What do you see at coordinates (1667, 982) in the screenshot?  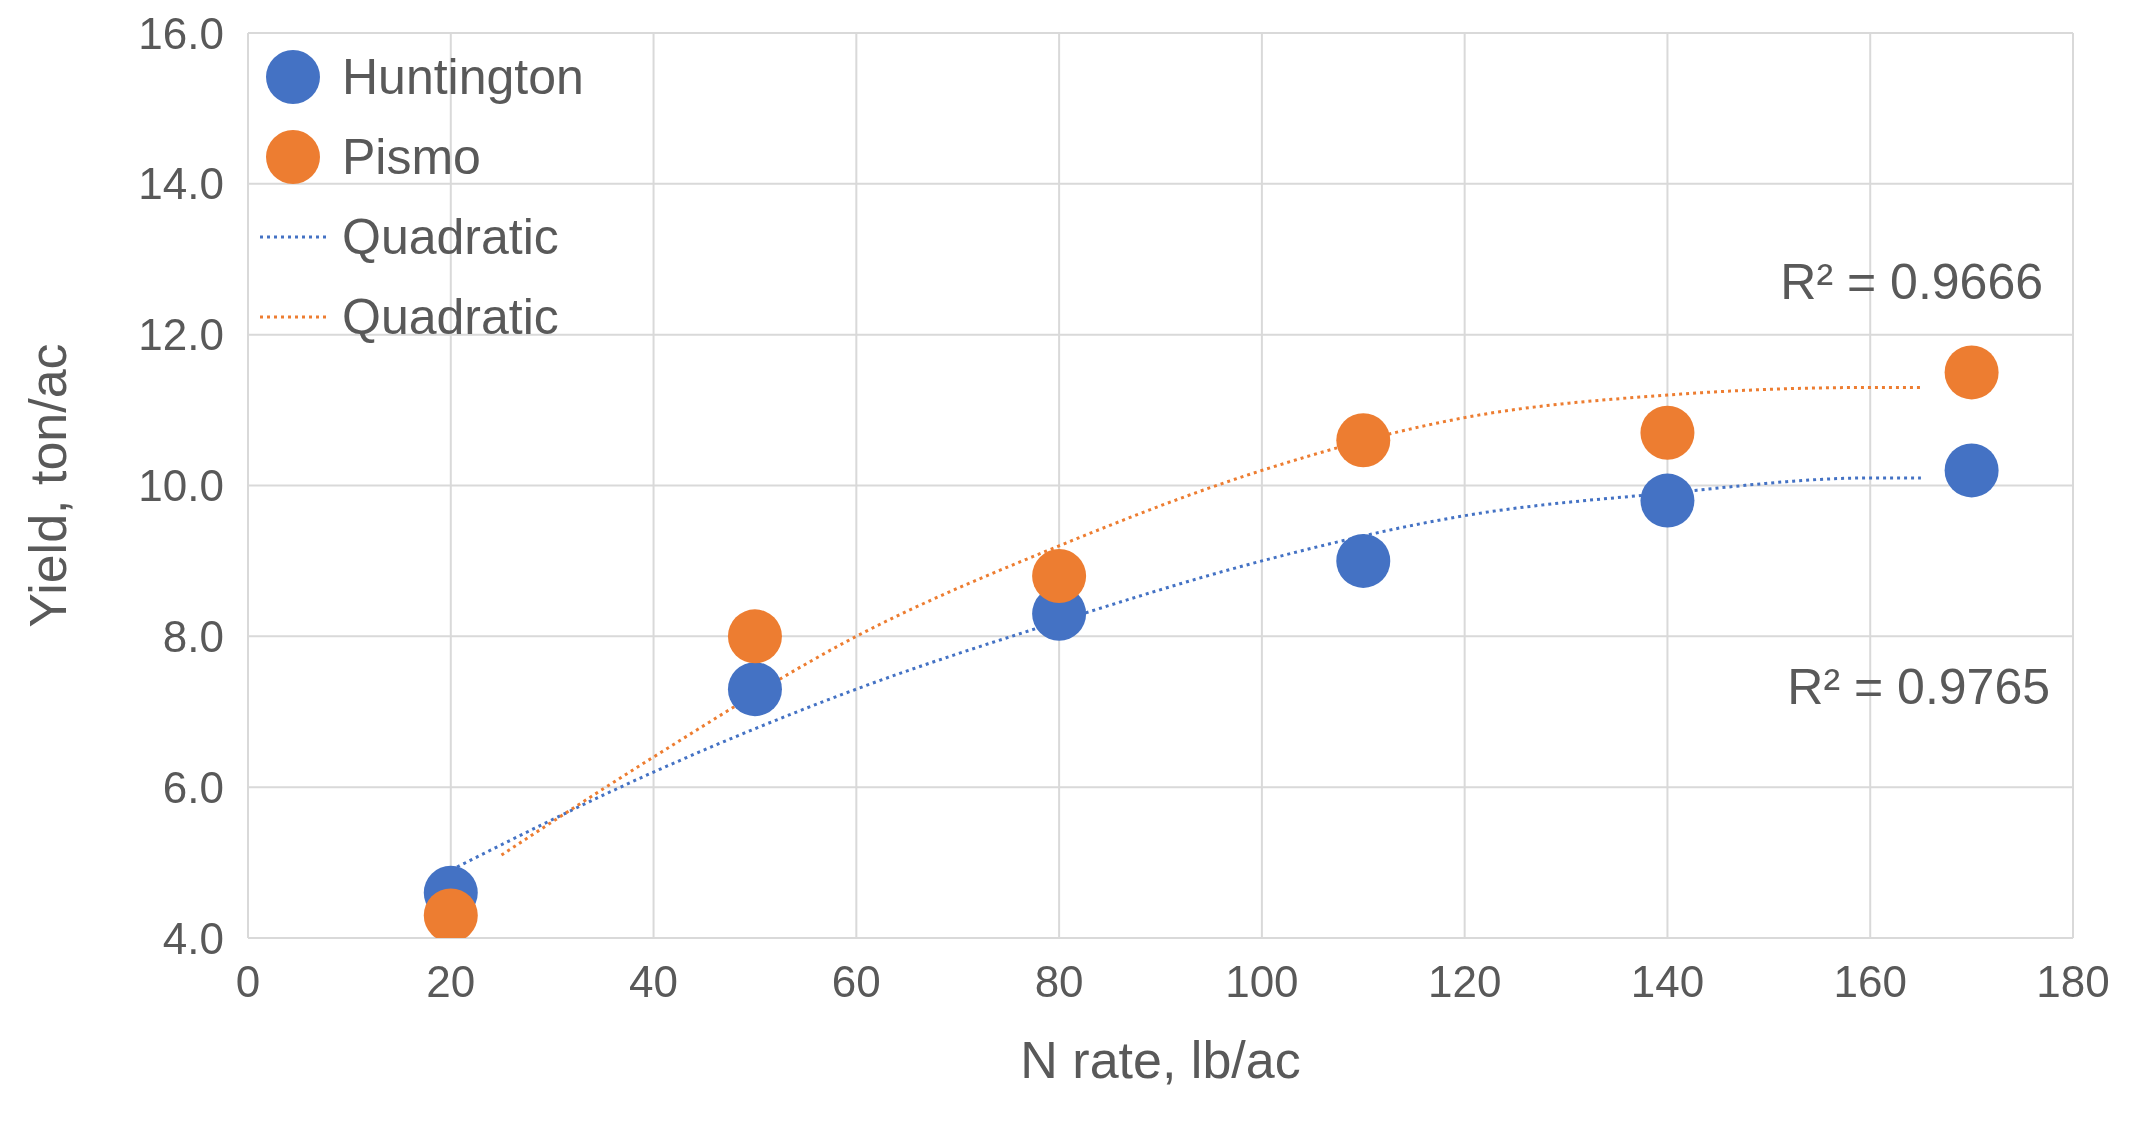 I see `x-tick-label: 140` at bounding box center [1667, 982].